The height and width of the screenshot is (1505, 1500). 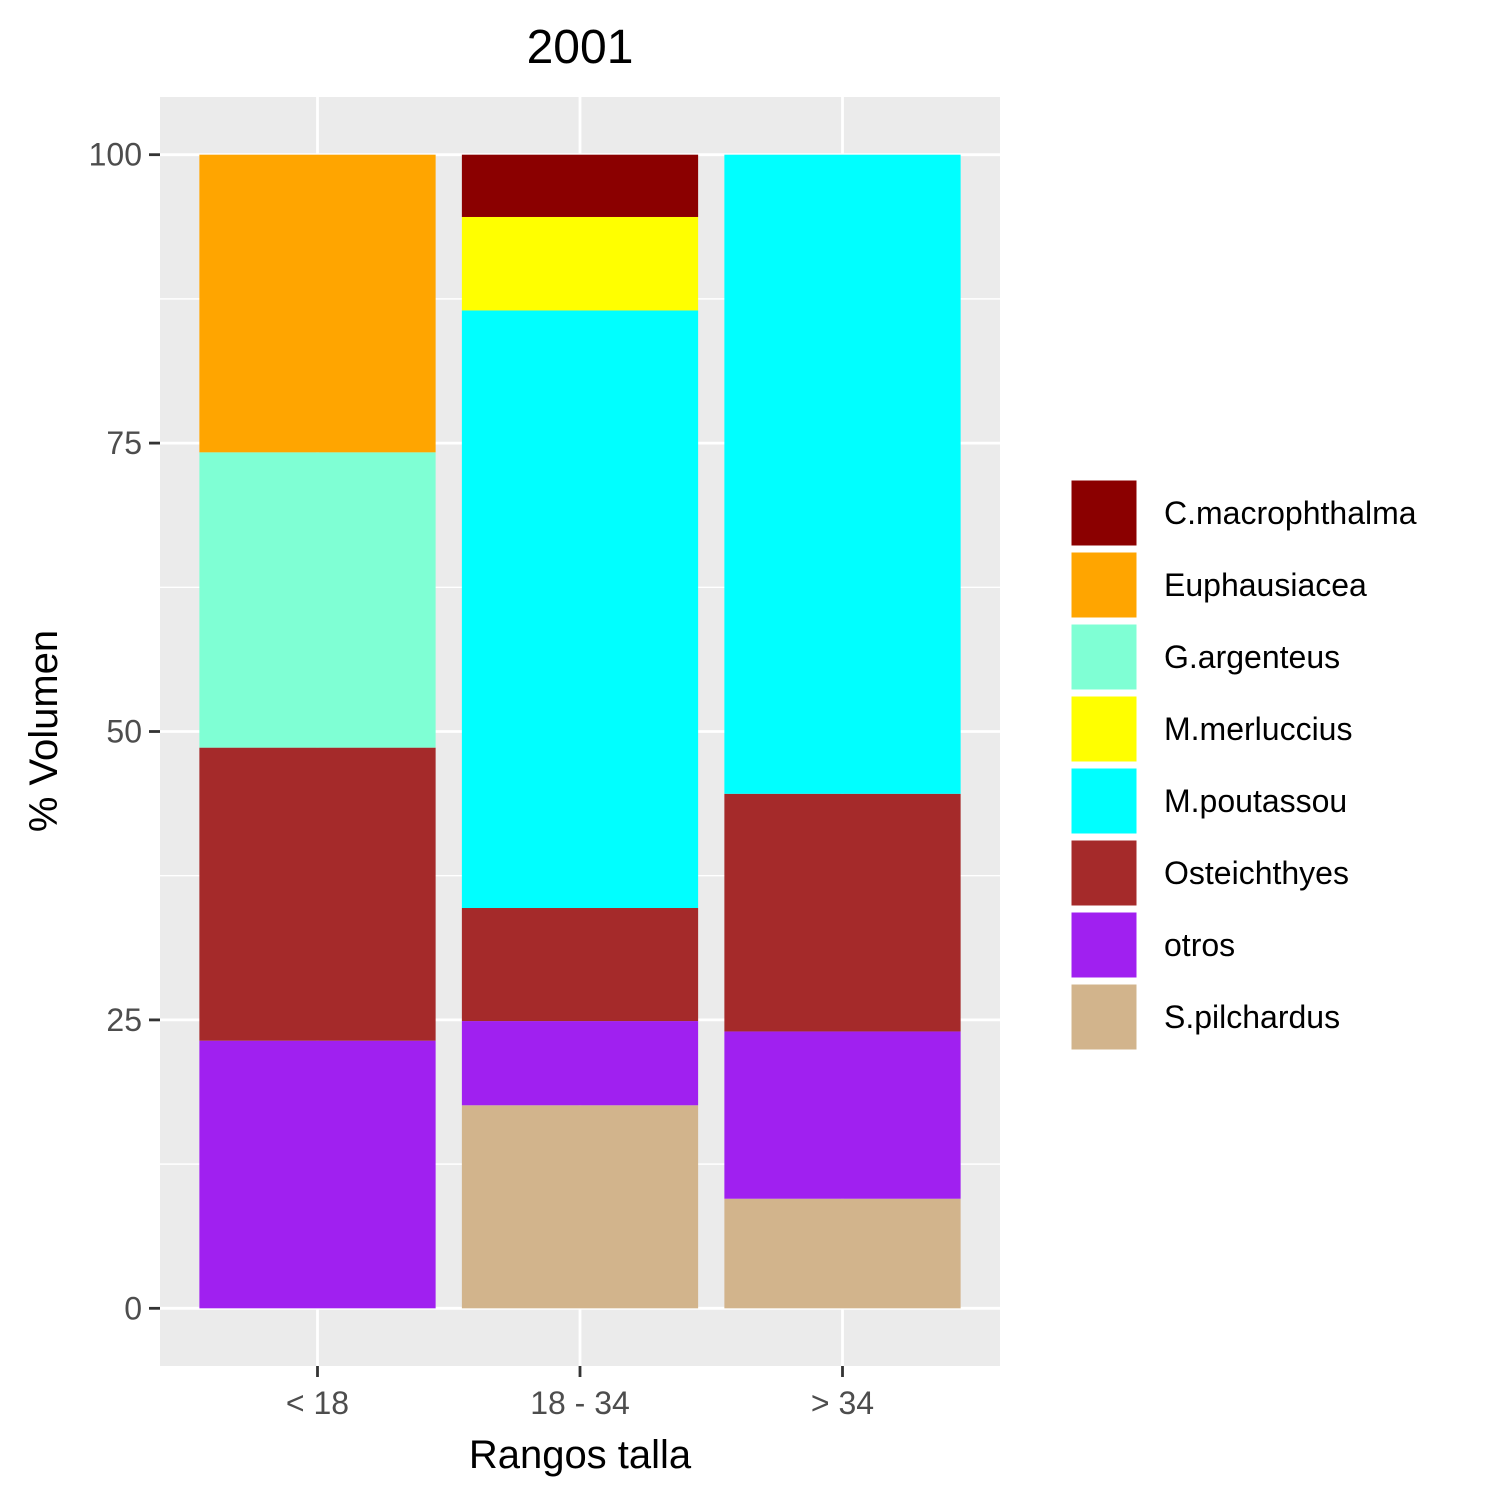 What do you see at coordinates (842, 1403) in the screenshot?
I see `x-tick-label: > 34` at bounding box center [842, 1403].